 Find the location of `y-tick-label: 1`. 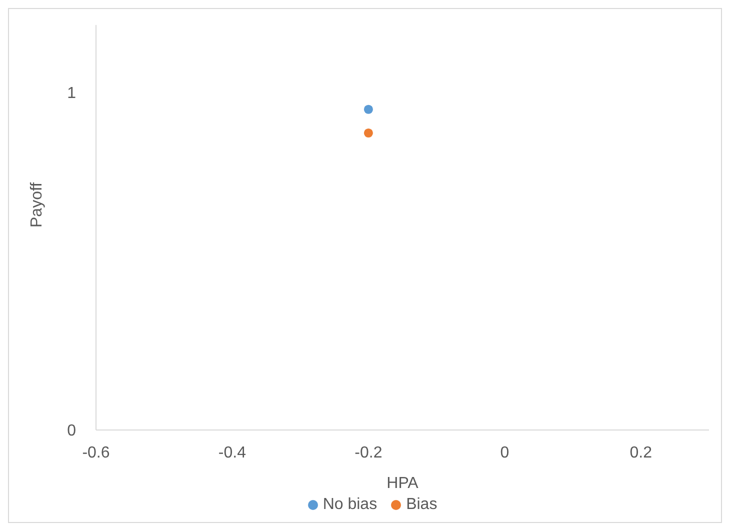

y-tick-label: 1 is located at coordinates (71, 93).